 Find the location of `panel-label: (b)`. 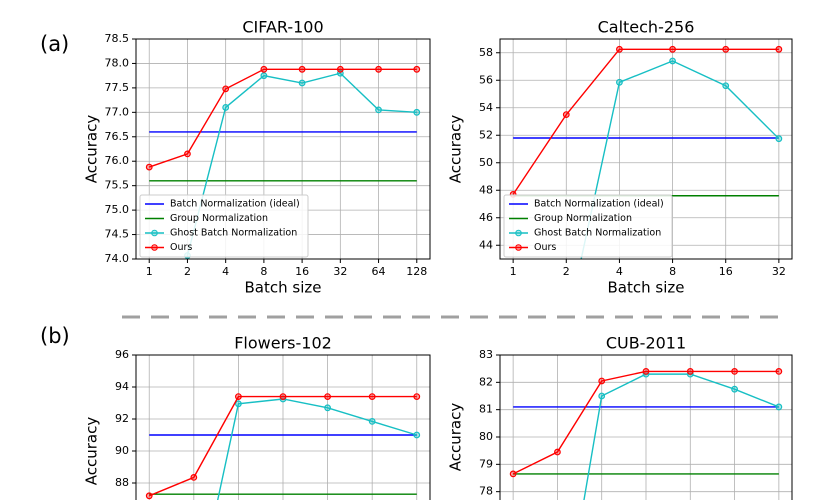

panel-label: (b) is located at coordinates (55, 336).